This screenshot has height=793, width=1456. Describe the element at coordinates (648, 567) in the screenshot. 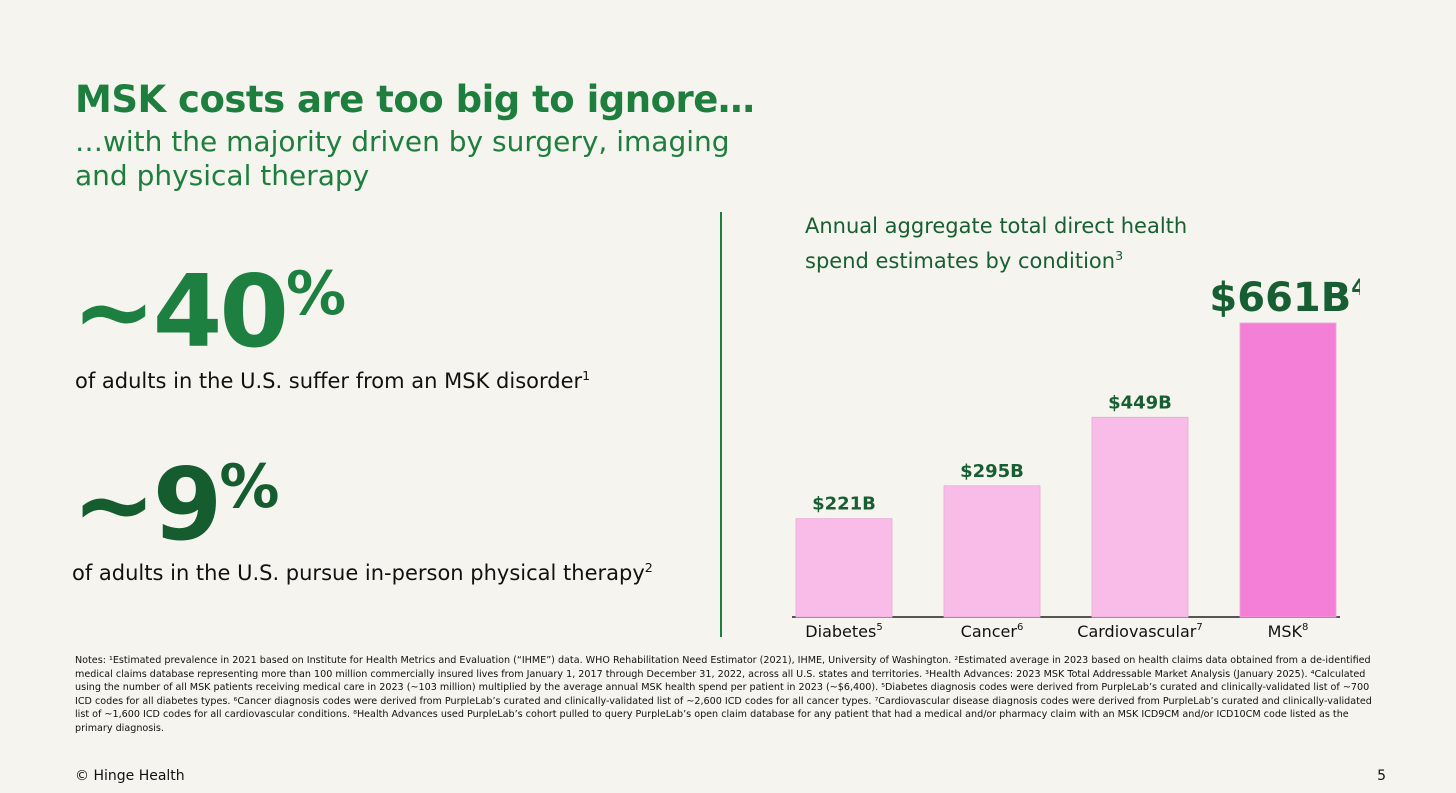

I see `footnote-marker: 2` at that location.